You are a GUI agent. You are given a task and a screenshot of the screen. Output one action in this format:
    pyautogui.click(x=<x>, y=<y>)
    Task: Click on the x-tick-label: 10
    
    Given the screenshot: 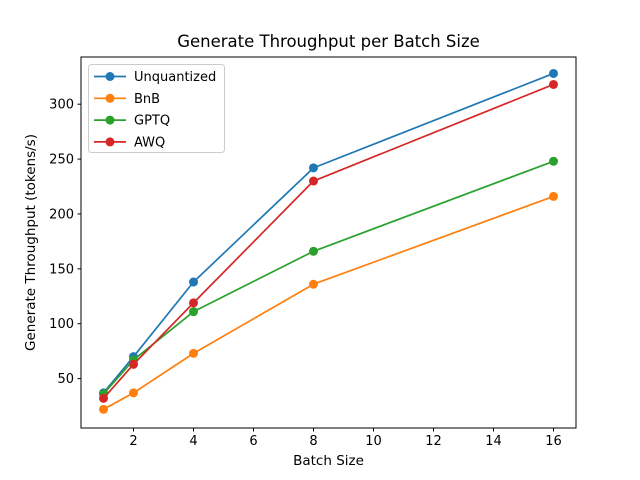 What is the action you would take?
    pyautogui.click(x=373, y=441)
    